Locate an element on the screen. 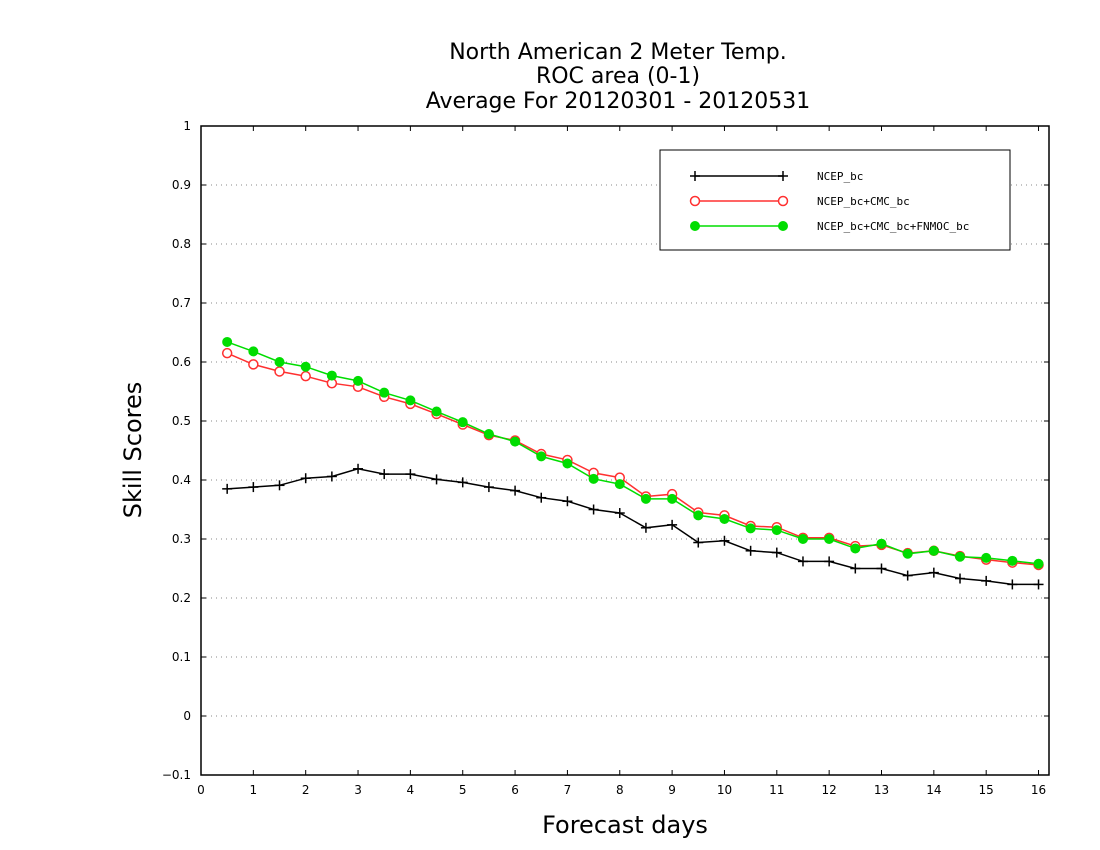 Image resolution: width=1100 pixels, height=850 pixels. legend-item: NCEP_bc+CMC_bc+FNMOC_bc is located at coordinates (829, 226).